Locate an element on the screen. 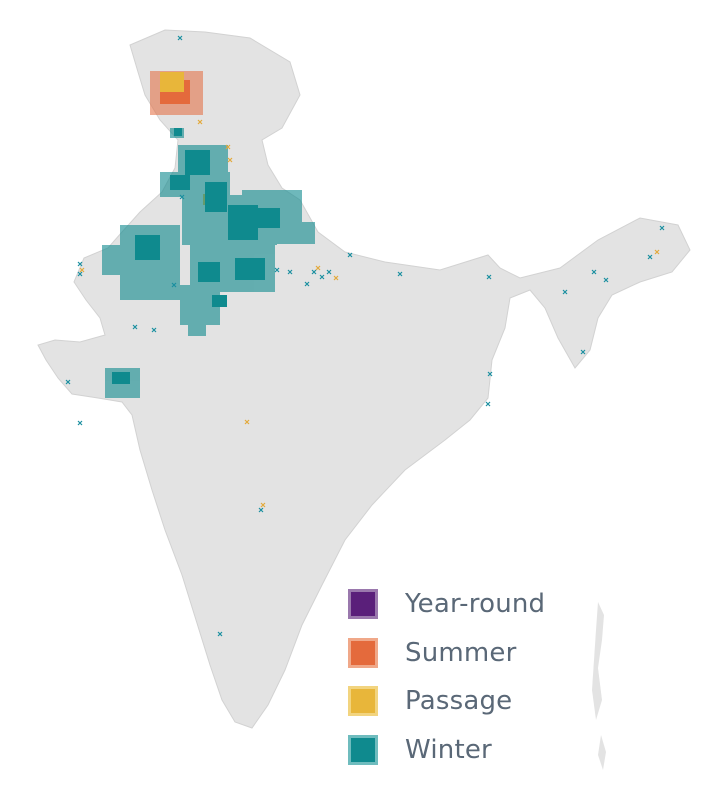 This screenshot has height=800, width=720. legend-item-passage: Passage is located at coordinates (468, 701).